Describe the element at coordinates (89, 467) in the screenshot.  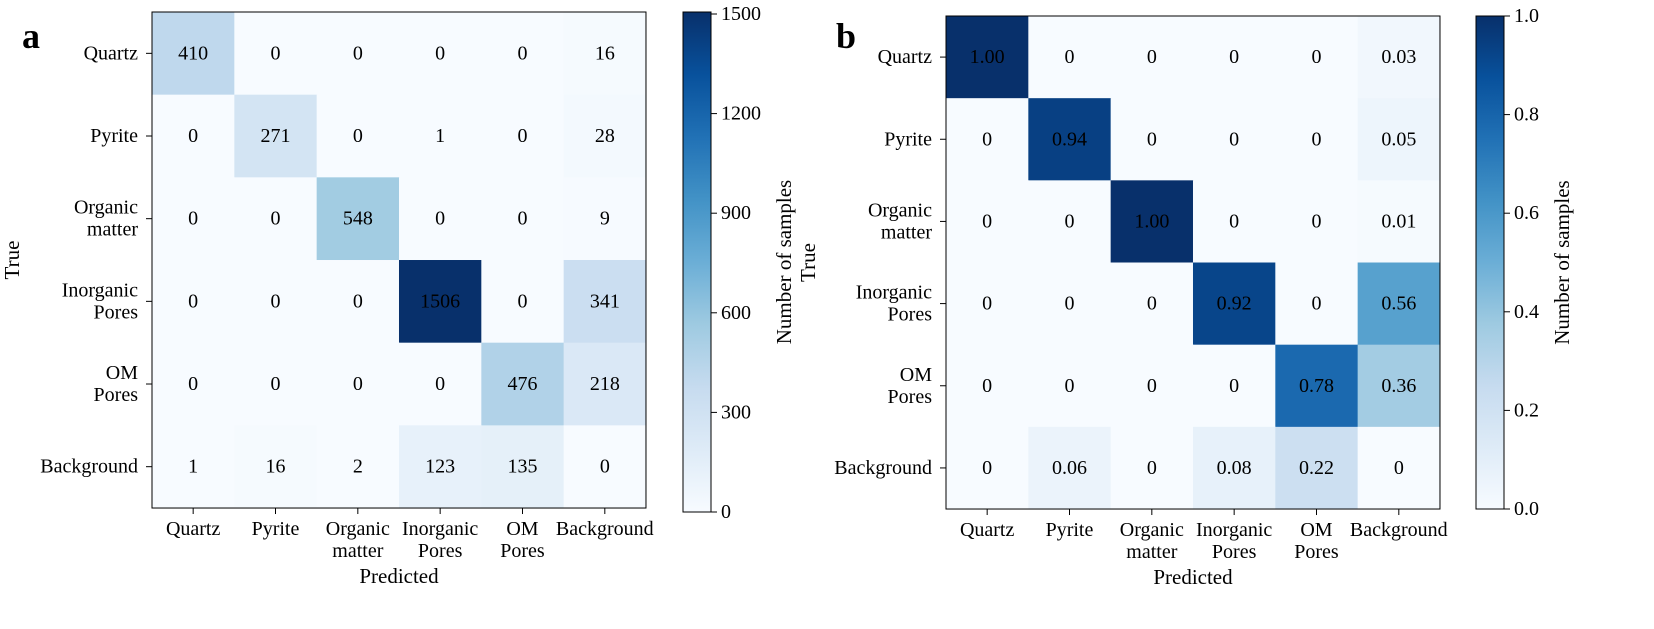
I see `y-tick-label: Background` at that location.